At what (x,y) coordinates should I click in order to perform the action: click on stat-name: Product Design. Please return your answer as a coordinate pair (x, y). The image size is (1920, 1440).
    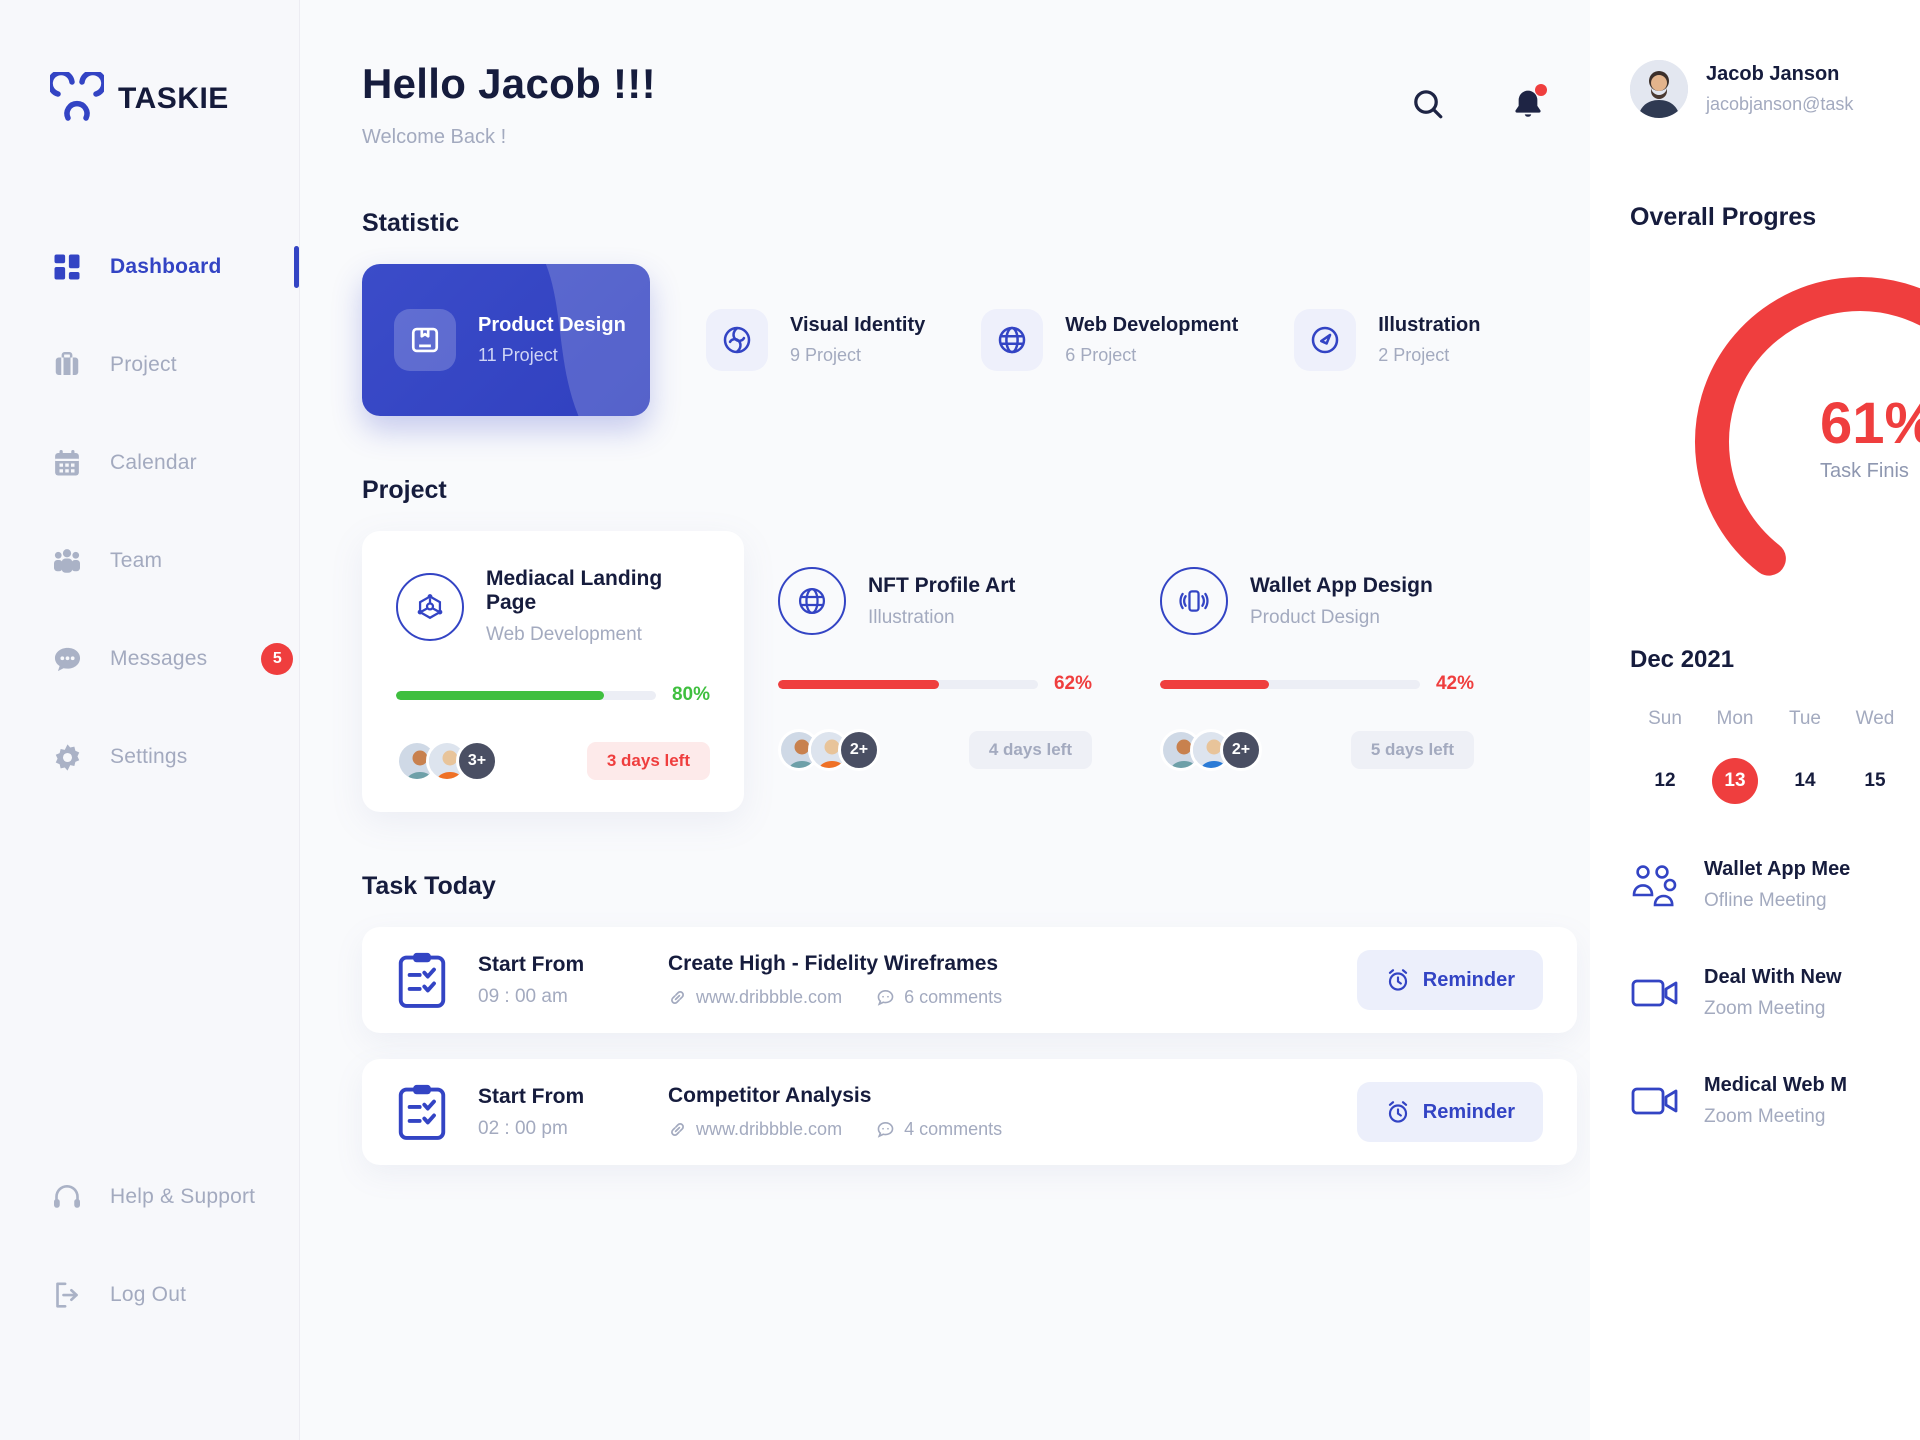
    Looking at the image, I should click on (552, 325).